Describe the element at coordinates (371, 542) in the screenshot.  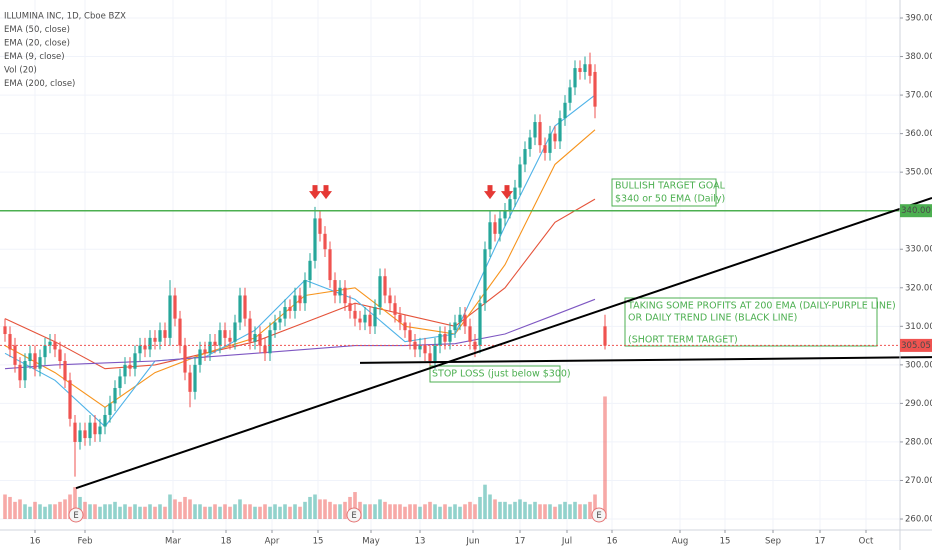
I see `x-tick-label: May` at that location.